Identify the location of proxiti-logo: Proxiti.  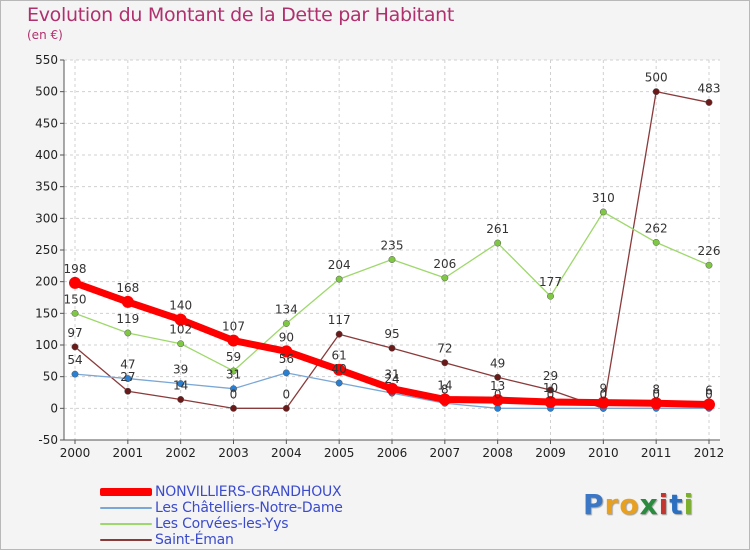
(638, 504).